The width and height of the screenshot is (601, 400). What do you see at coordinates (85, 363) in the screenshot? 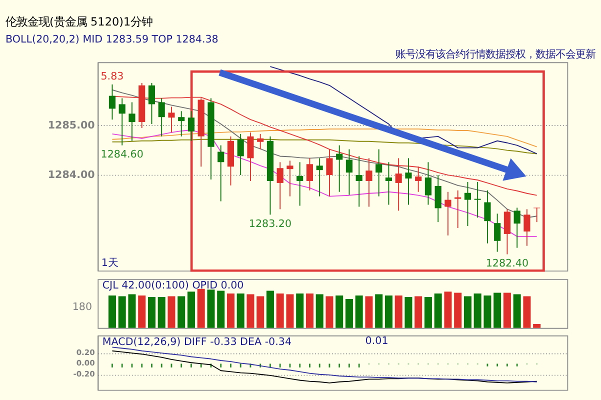
I see `y-tick-label: 0.00` at bounding box center [85, 363].